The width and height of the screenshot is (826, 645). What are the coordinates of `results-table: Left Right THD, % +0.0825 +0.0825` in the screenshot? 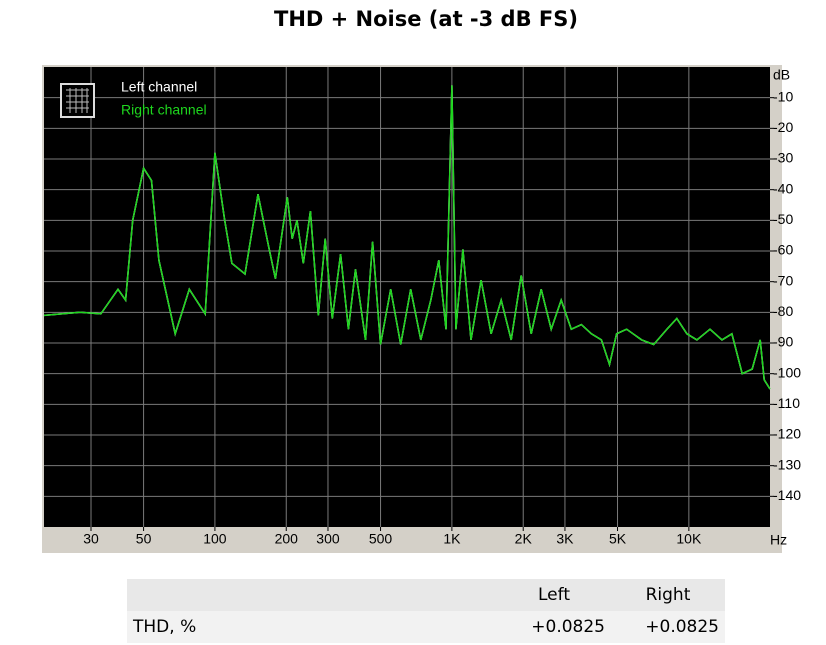 It's located at (426, 611).